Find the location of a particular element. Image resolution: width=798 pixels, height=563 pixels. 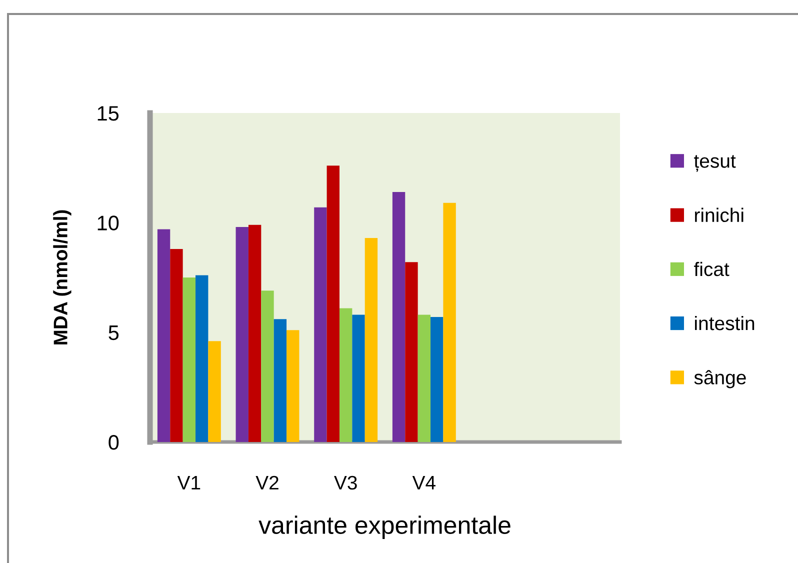

x-tick-label: V2 is located at coordinates (267, 483).